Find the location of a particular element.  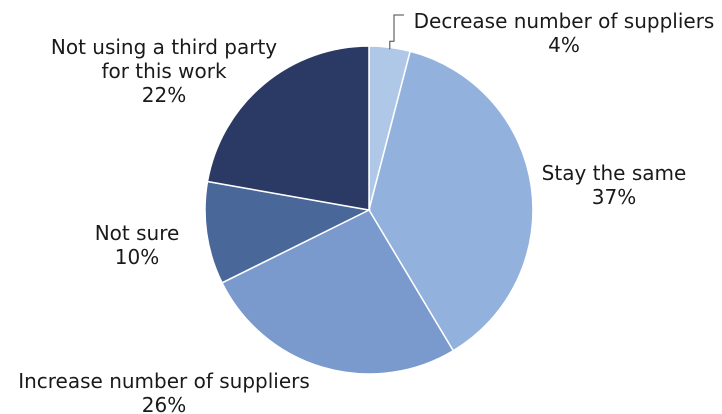

slice-label-text-3: Not sure is located at coordinates (137, 233).